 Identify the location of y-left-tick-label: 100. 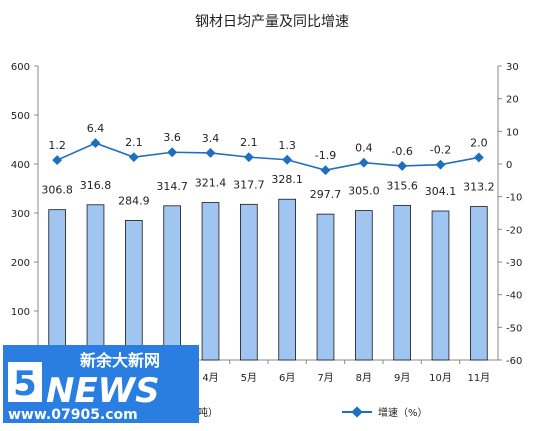
(20, 312).